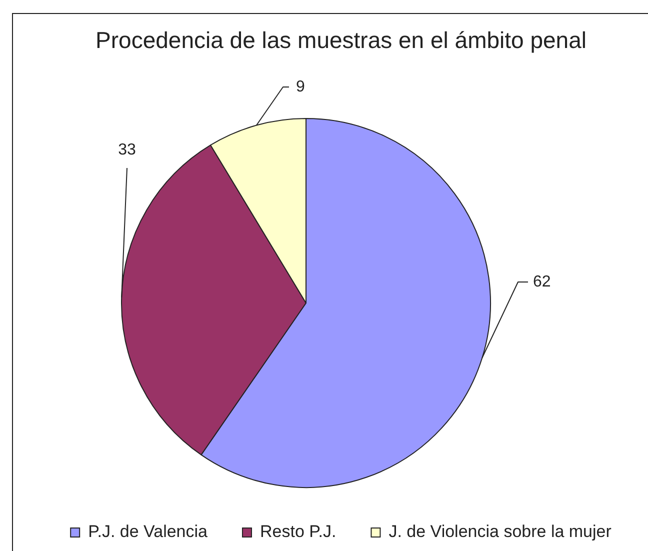 This screenshot has width=648, height=551. Describe the element at coordinates (341, 40) in the screenshot. I see `chart-title: Procedencia de las muestras en el ámbito penal` at that location.